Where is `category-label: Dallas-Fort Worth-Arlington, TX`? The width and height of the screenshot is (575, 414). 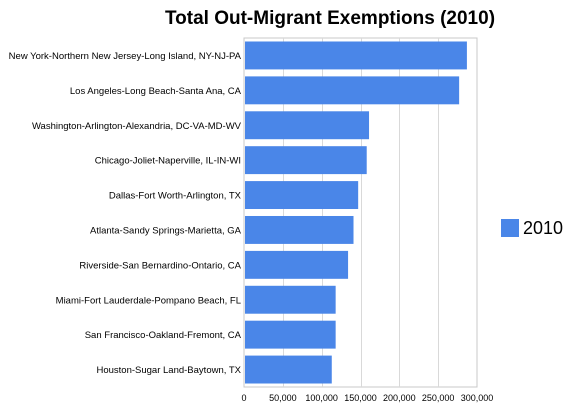 category-label: Dallas-Fort Worth-Arlington, TX is located at coordinates (175, 196).